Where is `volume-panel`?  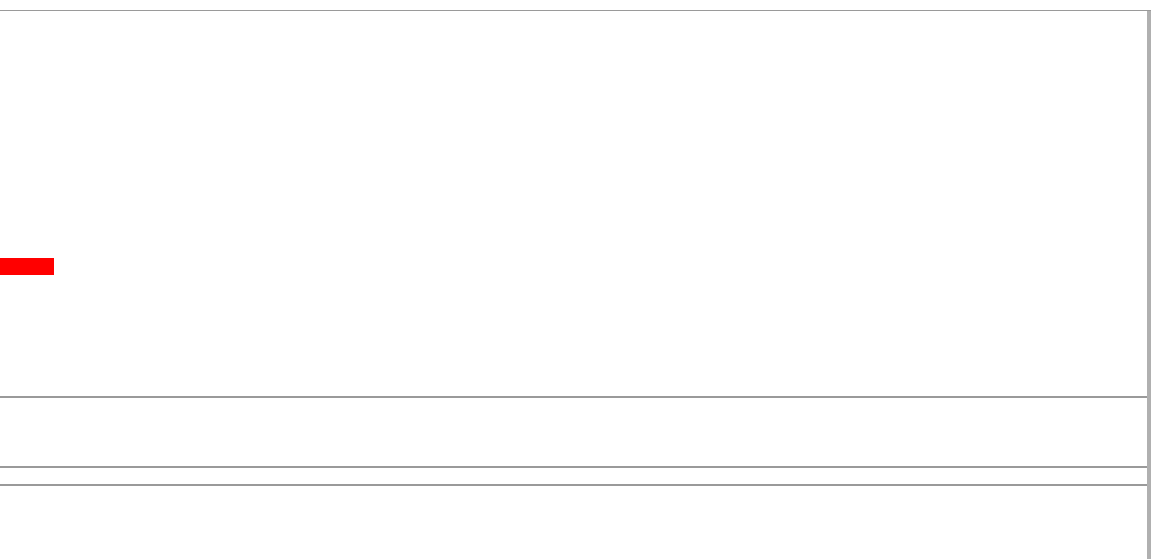
volume-panel is located at coordinates (575, 432).